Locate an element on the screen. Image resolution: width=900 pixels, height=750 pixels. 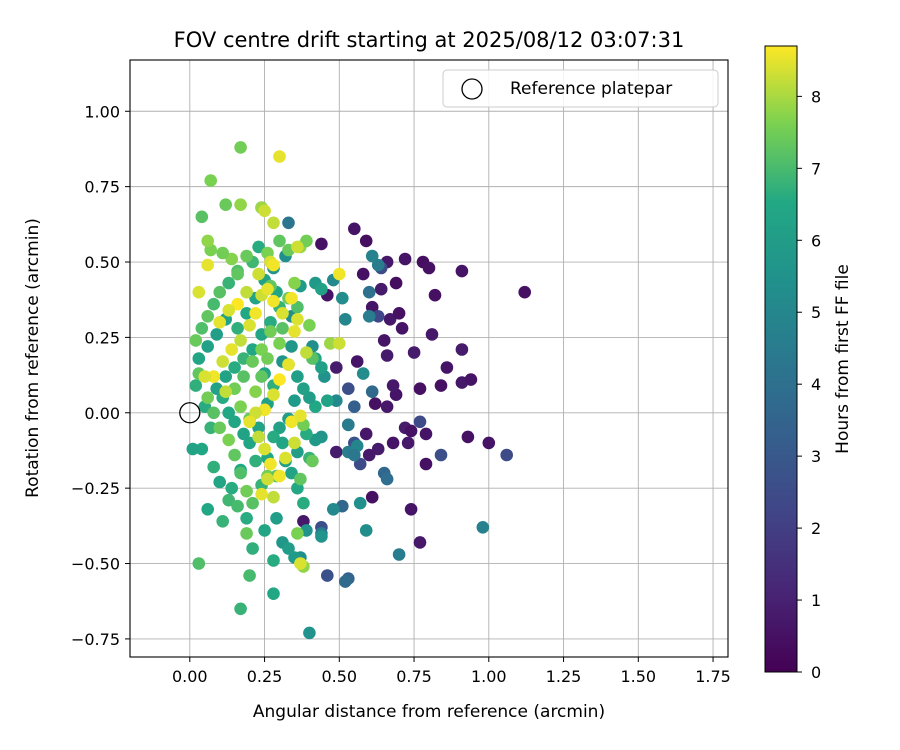
colorbar-tick-label: 0 is located at coordinates (816, 672).